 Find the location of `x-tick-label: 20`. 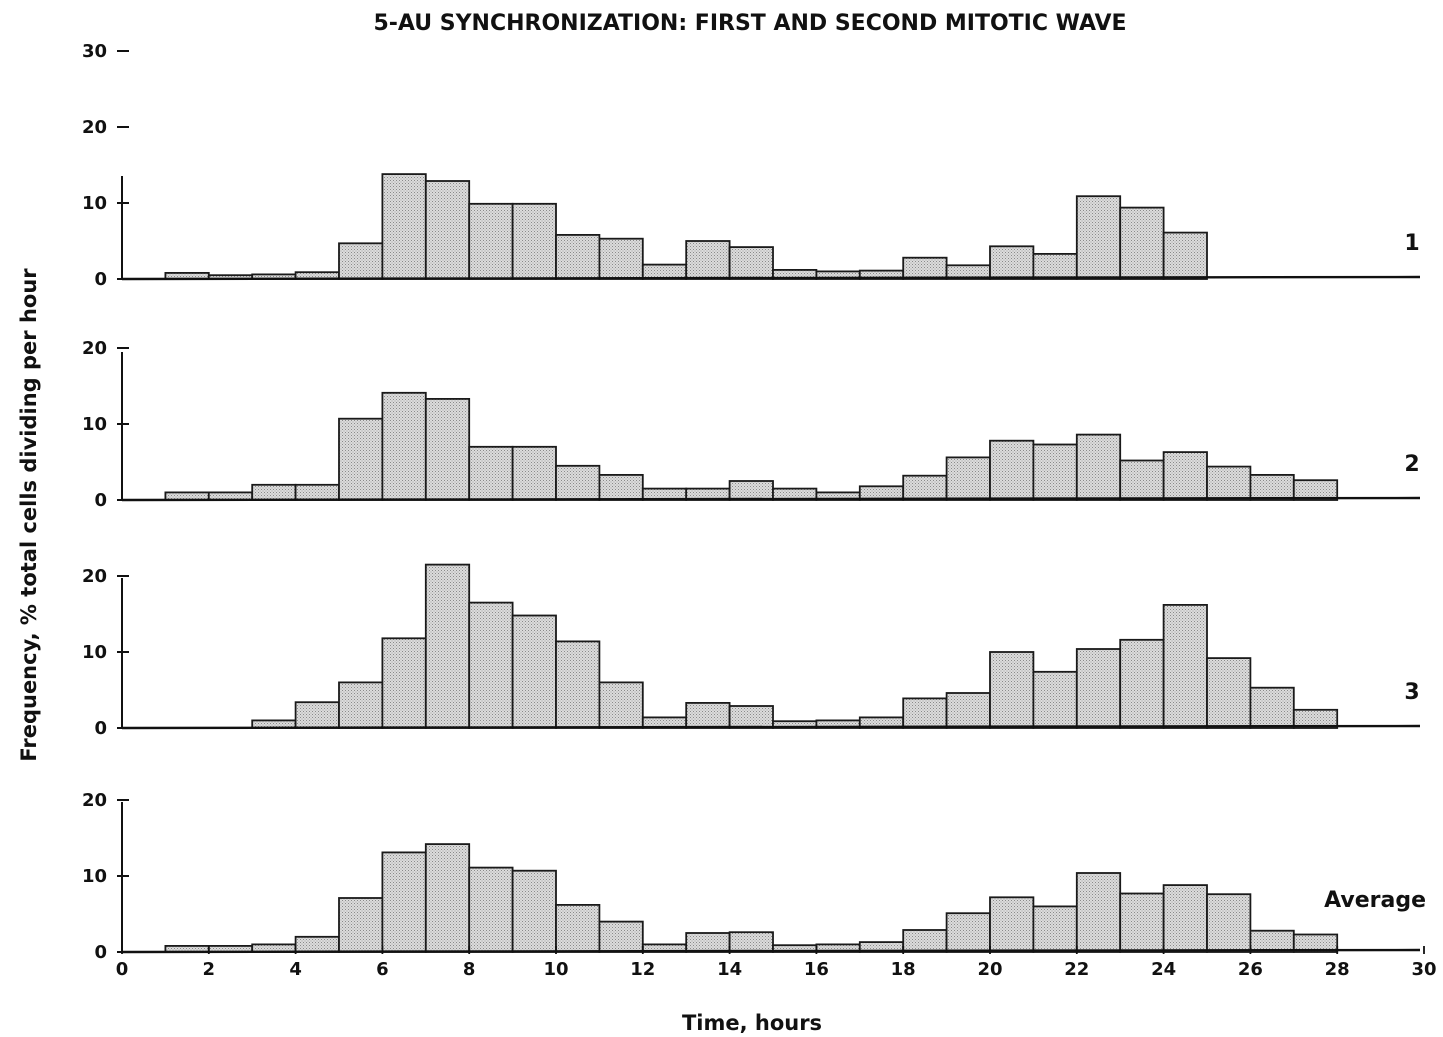

x-tick-label: 20 is located at coordinates (989, 969).